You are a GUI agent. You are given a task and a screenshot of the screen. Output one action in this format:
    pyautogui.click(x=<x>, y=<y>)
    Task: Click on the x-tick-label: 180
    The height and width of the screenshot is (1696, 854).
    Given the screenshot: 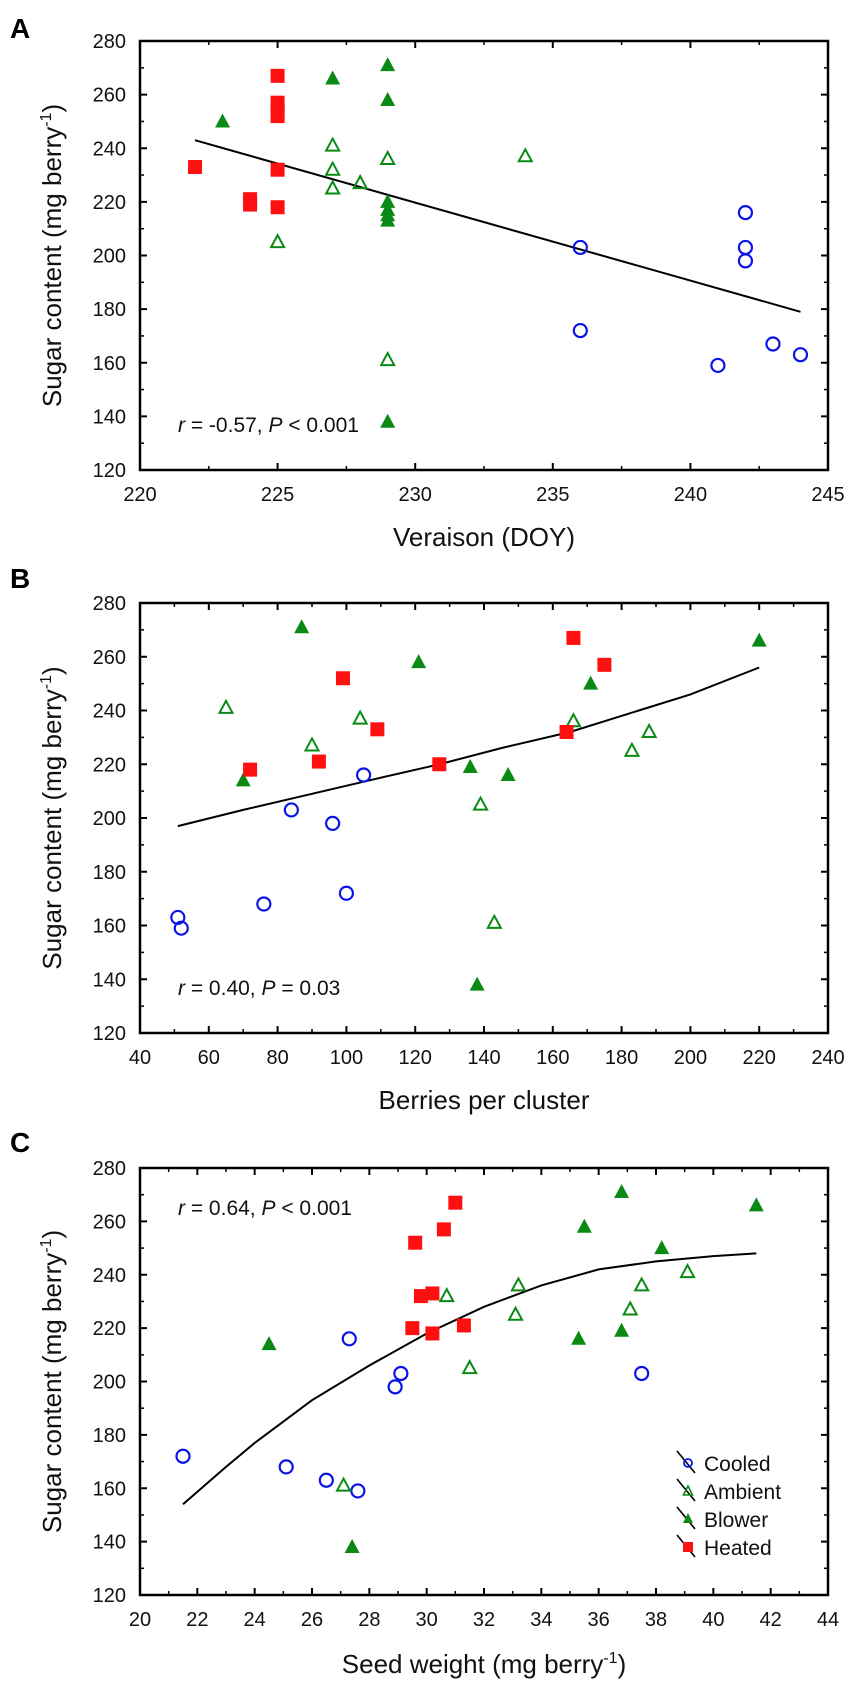 What is the action you would take?
    pyautogui.click(x=621, y=1058)
    